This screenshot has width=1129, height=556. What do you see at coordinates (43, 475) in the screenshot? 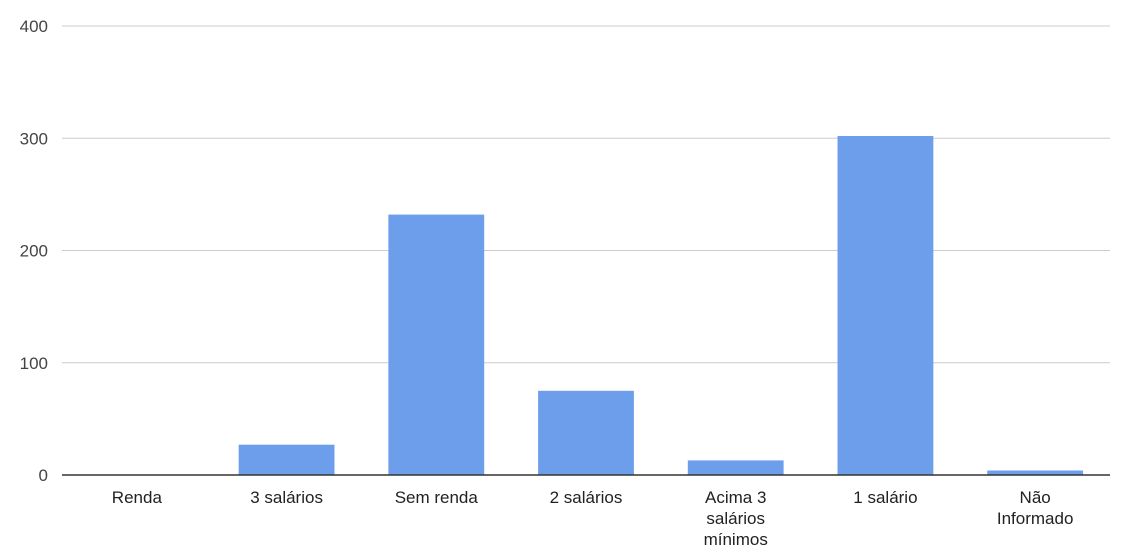
I see `y-tick-label: 0` at bounding box center [43, 475].